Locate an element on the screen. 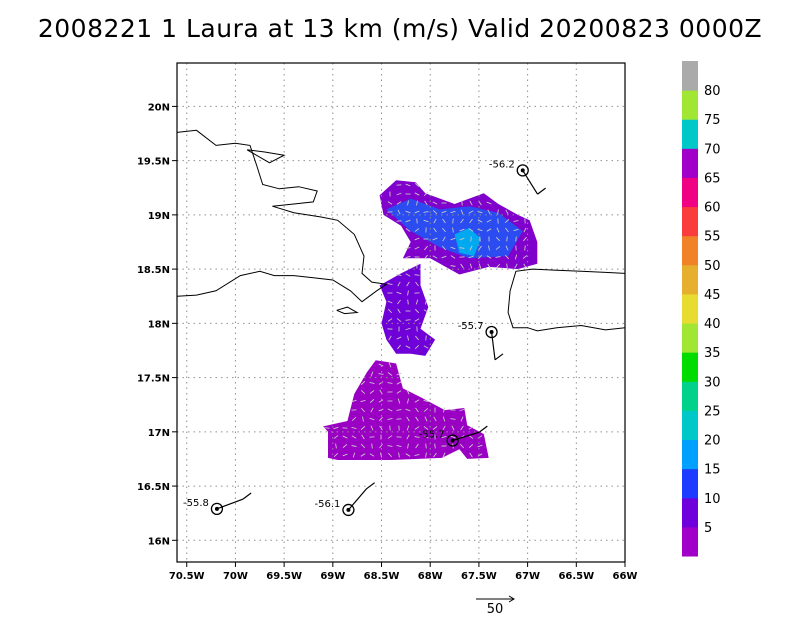 The image size is (800, 618). colorbar: 5 10 15 20 25 30 35 40 45 50 55 60 65 70 75 80 is located at coordinates (701, 309).